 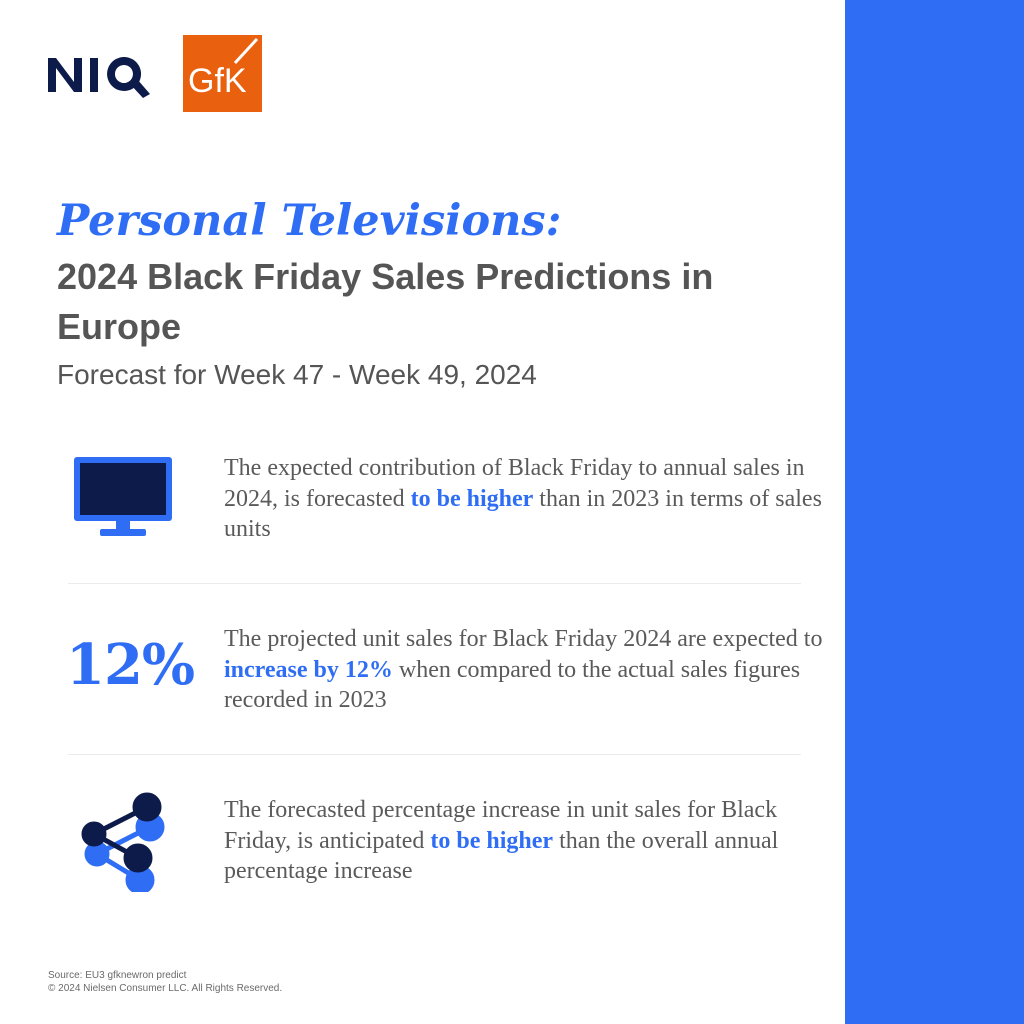 What do you see at coordinates (123, 496) in the screenshot?
I see `monitor-icon` at bounding box center [123, 496].